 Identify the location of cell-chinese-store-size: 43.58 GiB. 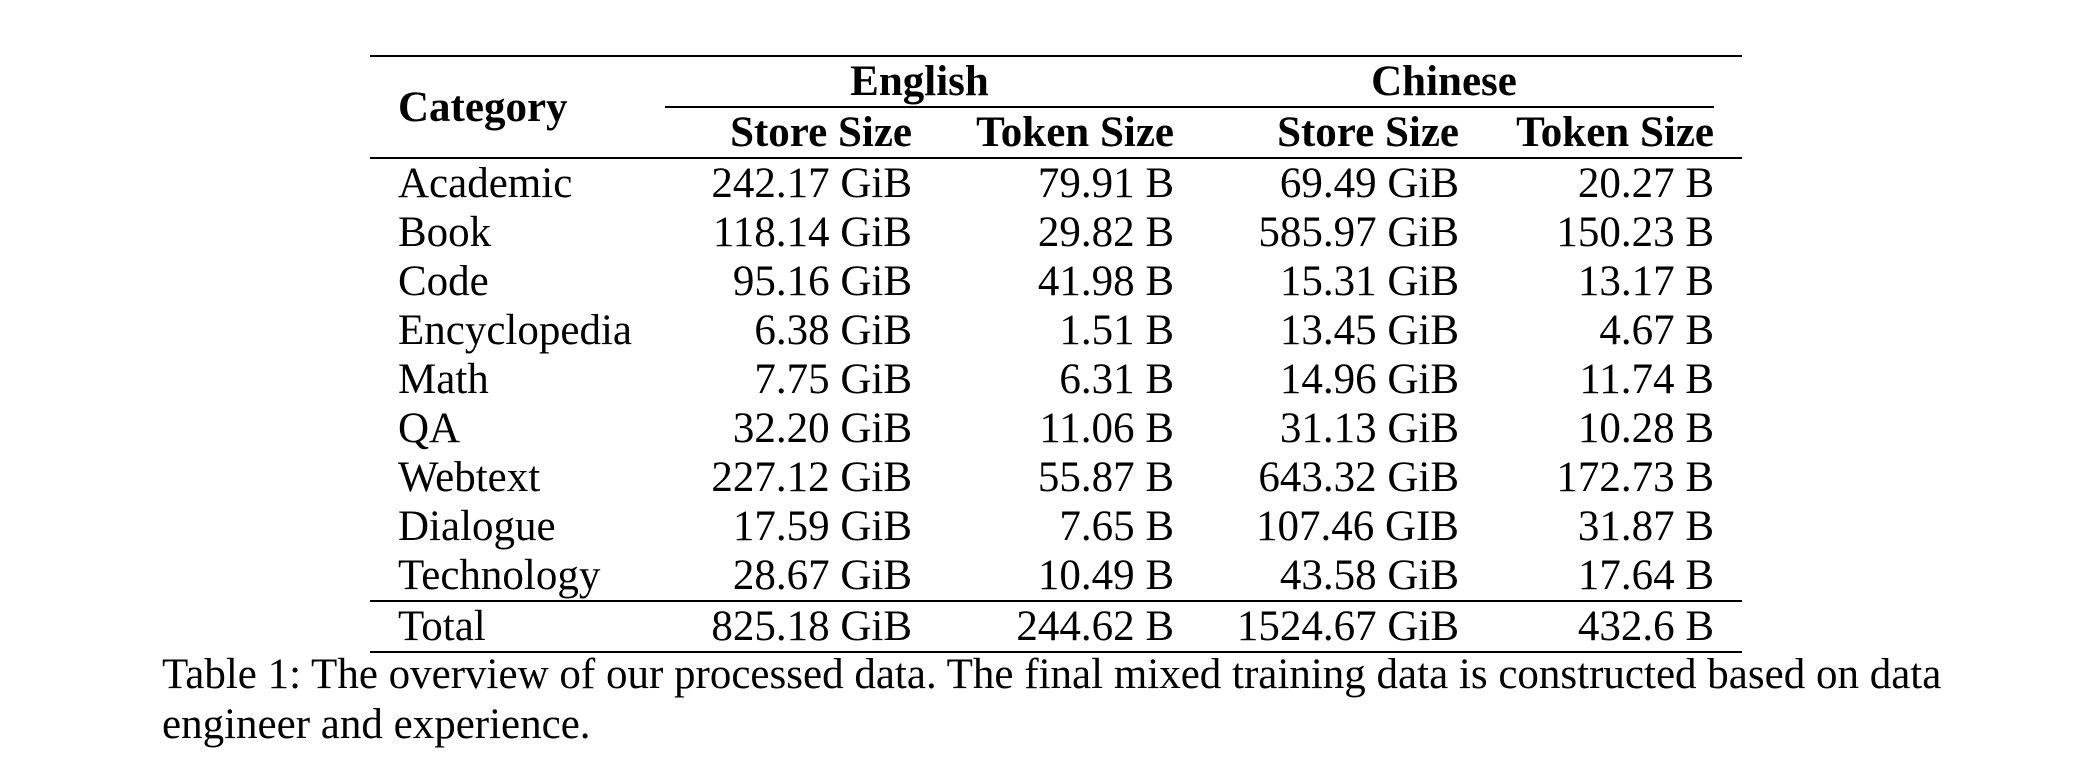
(1369, 575).